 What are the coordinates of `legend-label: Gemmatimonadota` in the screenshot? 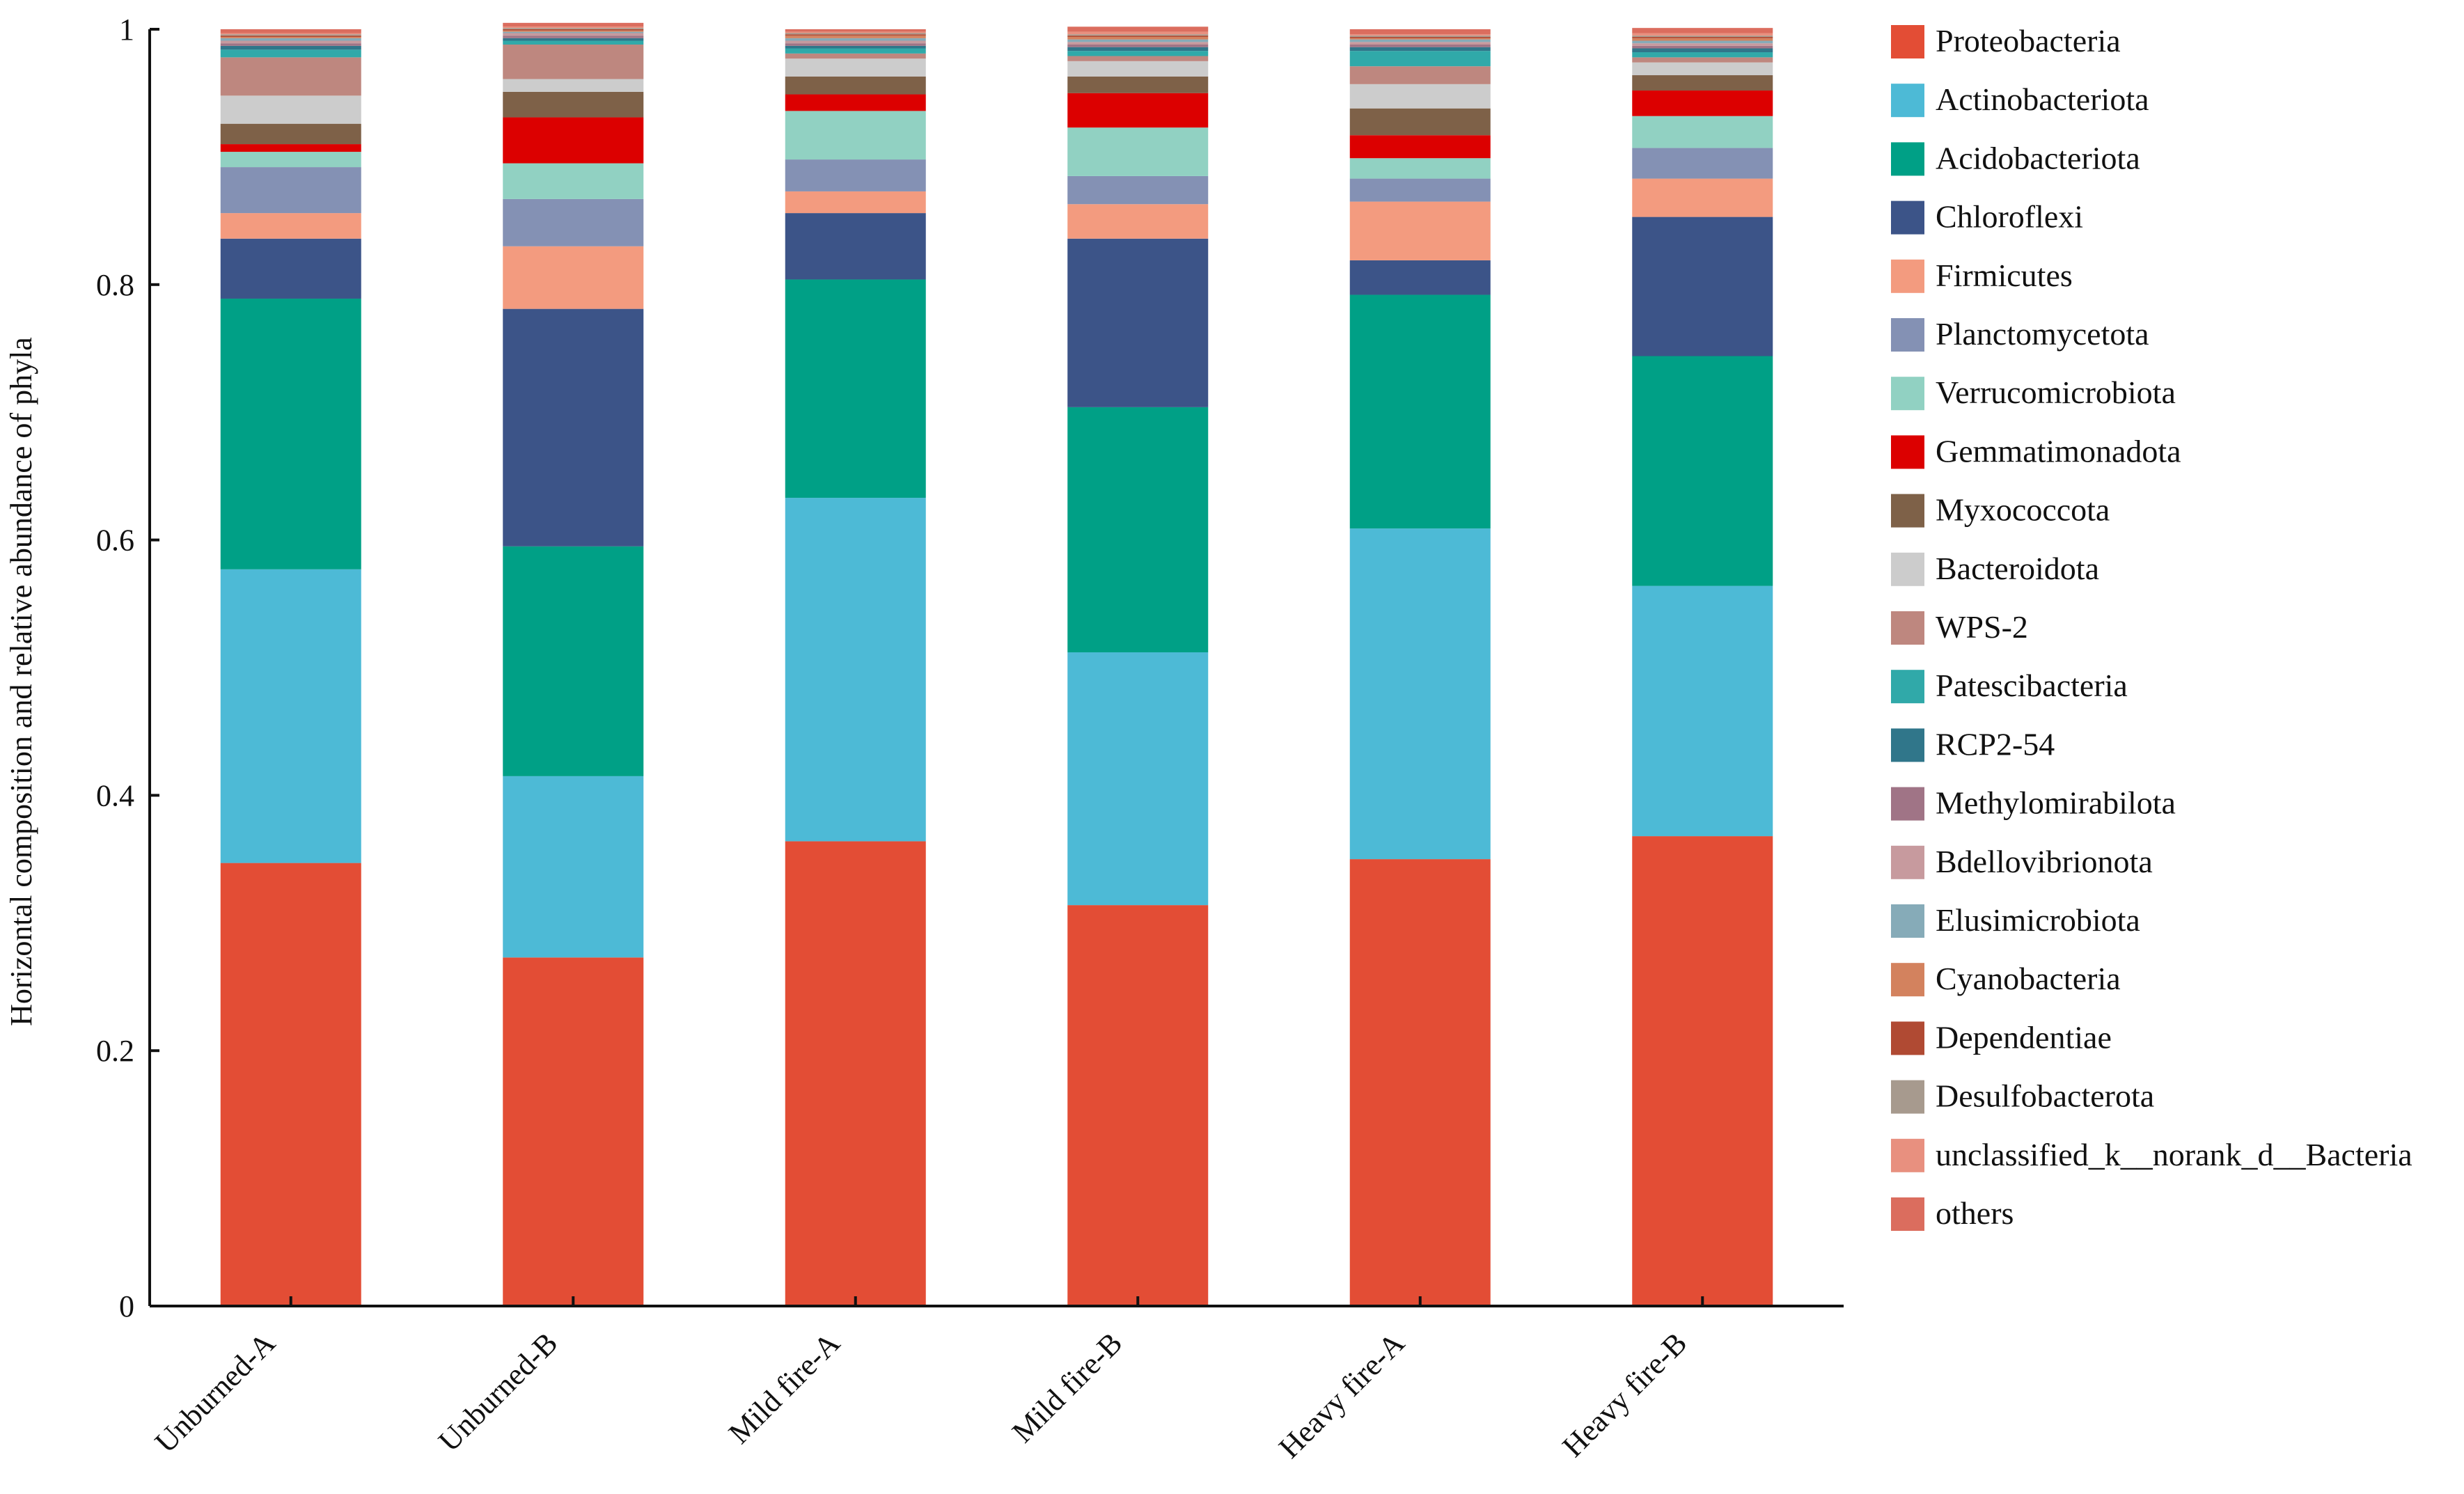 It's located at (2058, 451).